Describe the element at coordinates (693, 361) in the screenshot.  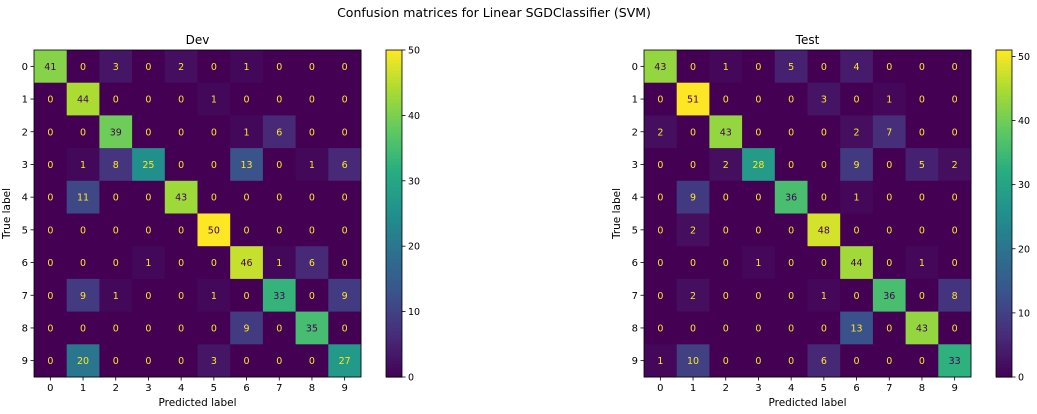
I see `cell-value-label: 10` at that location.